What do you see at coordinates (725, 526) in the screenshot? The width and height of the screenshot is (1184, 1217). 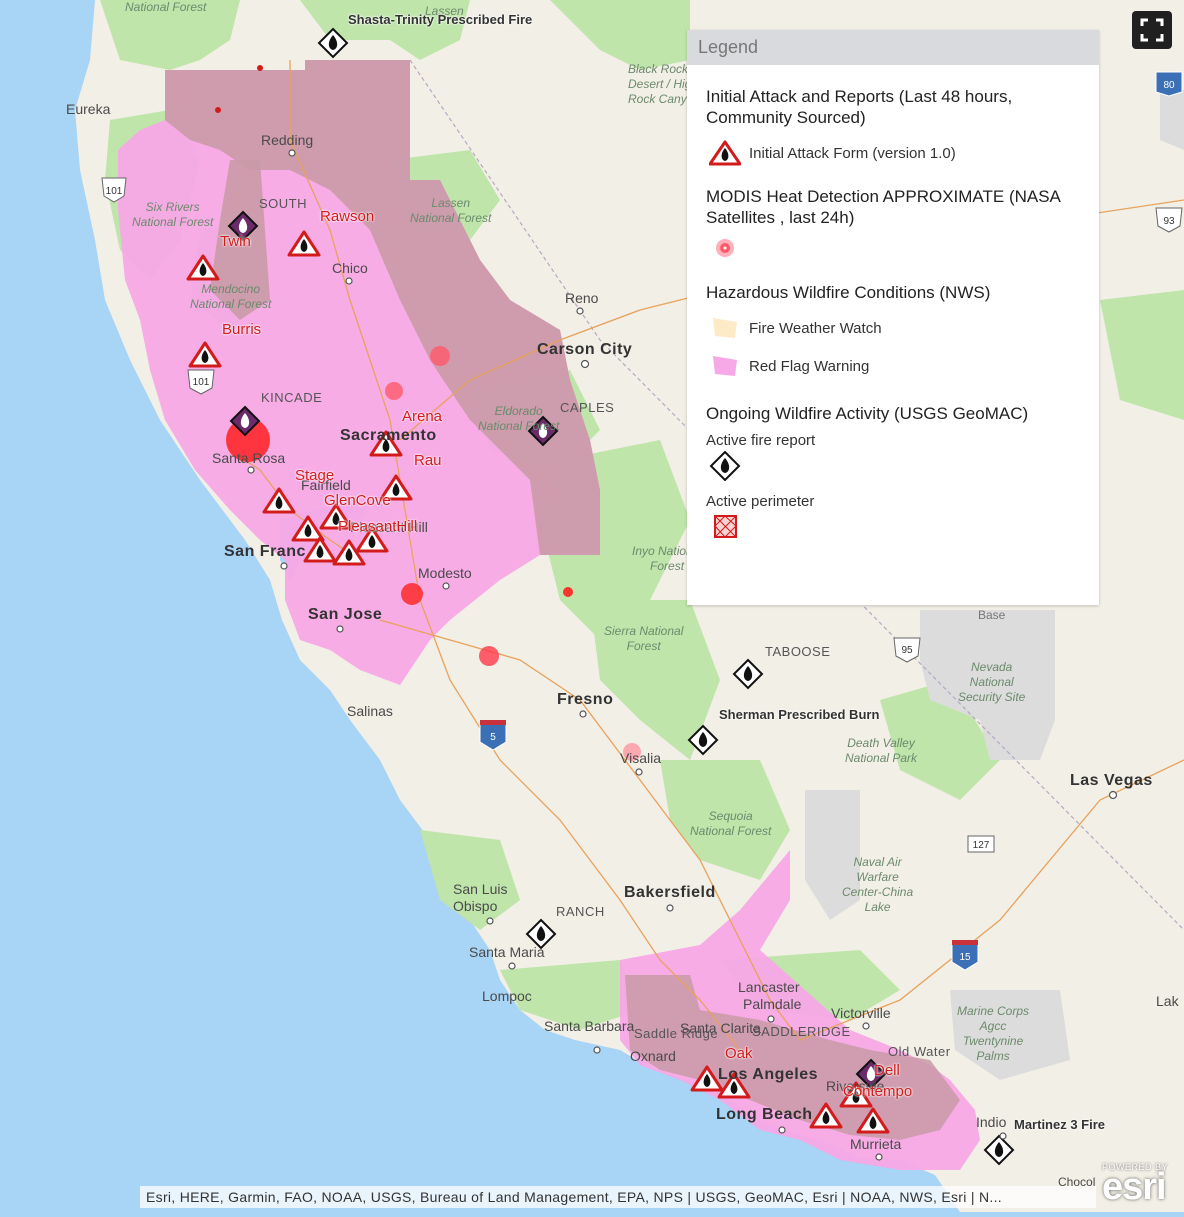 I see `active-perimeter-icon` at bounding box center [725, 526].